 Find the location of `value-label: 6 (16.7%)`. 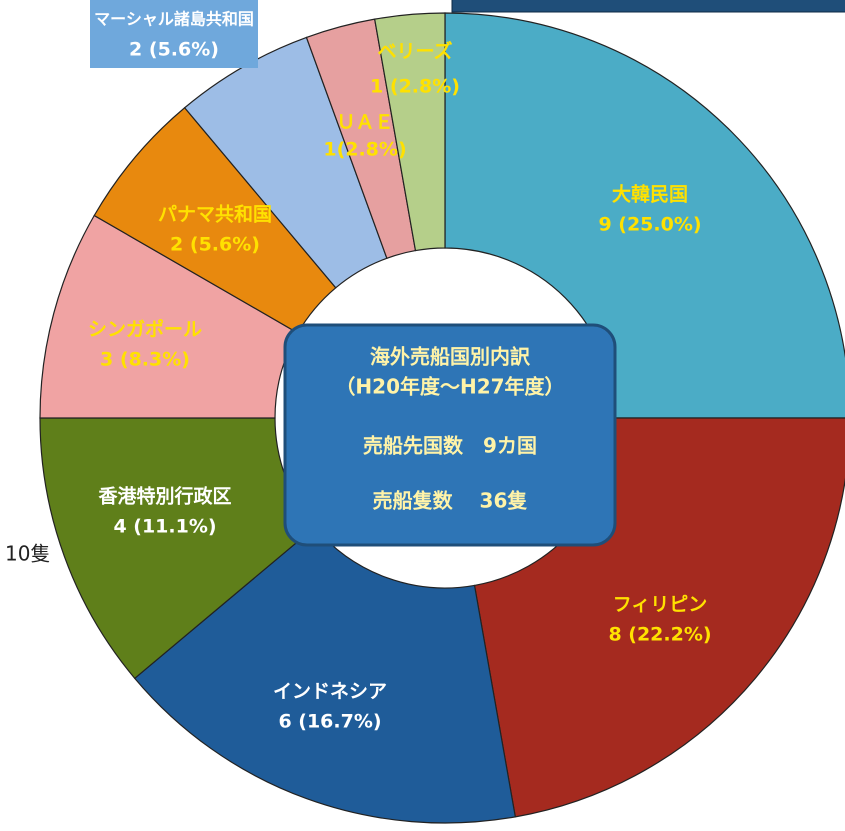

value-label: 6 (16.7%) is located at coordinates (329, 722).